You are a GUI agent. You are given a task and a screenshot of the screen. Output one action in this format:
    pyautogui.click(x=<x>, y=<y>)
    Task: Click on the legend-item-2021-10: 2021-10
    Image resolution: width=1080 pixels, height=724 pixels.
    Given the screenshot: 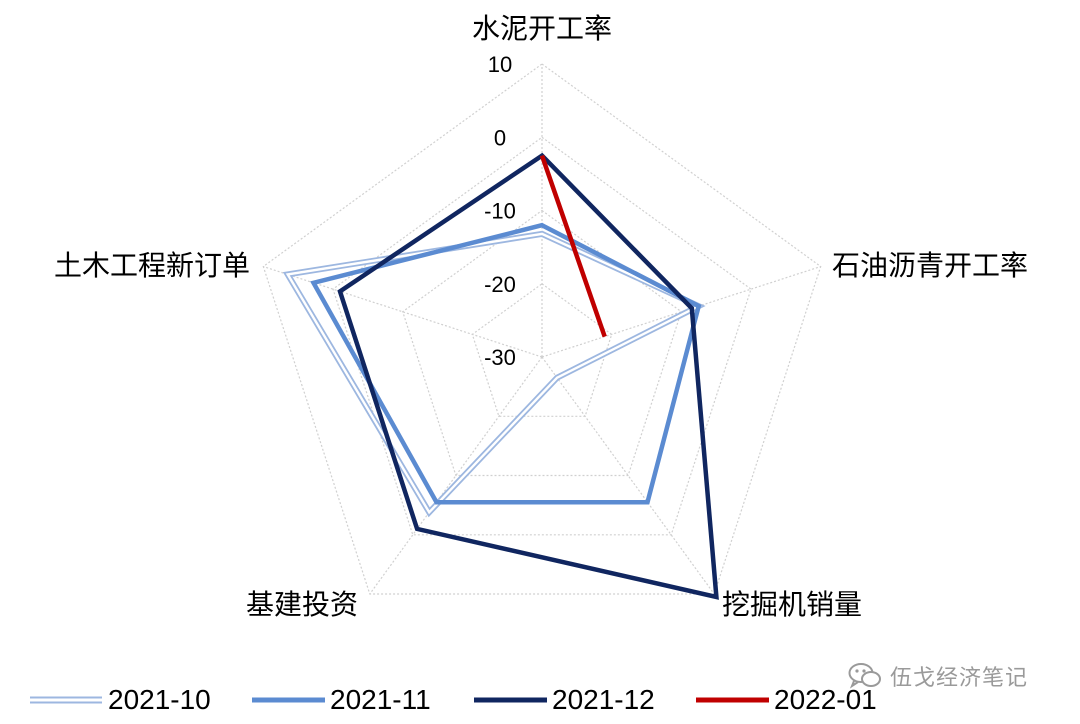 What is the action you would take?
    pyautogui.click(x=120, y=699)
    